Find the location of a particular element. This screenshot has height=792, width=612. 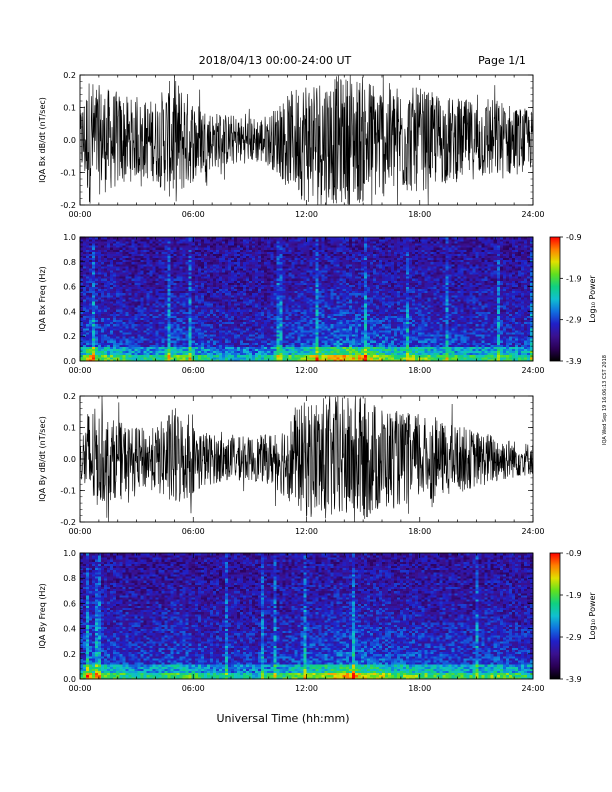

bx-spectrogram-colorbar is located at coordinates (555, 299).